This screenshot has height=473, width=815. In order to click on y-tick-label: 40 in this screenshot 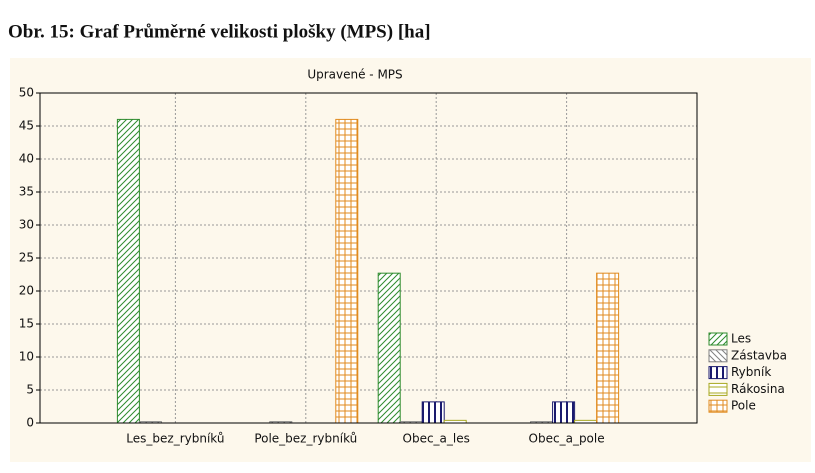, I will do `click(26, 159)`.